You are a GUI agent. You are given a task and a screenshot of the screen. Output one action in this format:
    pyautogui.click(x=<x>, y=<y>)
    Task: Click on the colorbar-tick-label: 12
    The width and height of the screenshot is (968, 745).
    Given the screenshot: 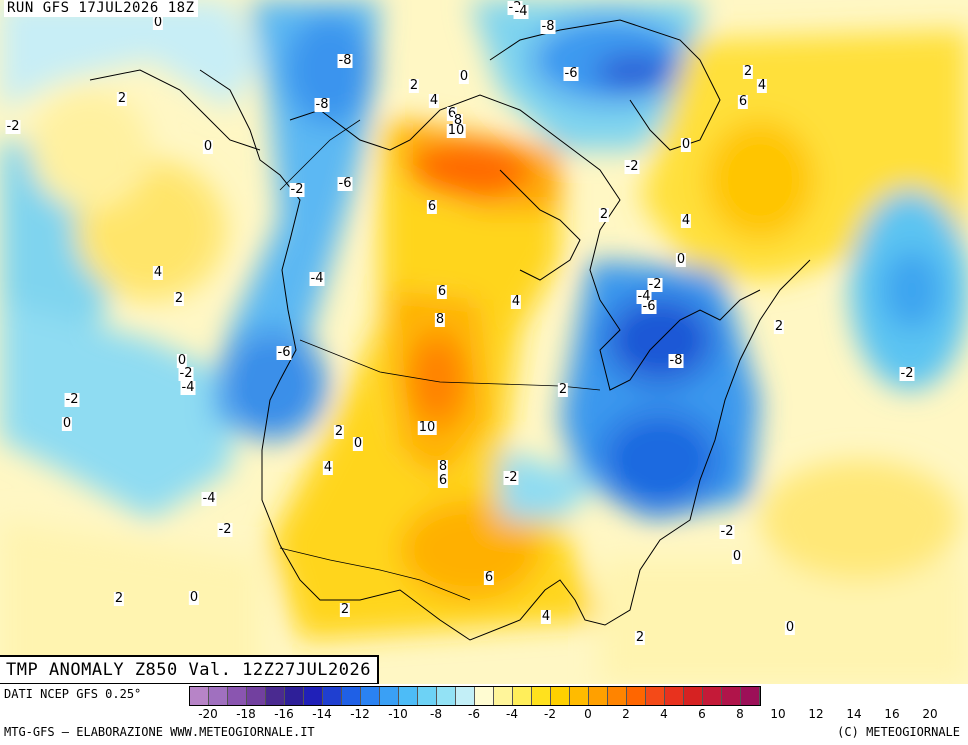 What is the action you would take?
    pyautogui.click(x=816, y=714)
    